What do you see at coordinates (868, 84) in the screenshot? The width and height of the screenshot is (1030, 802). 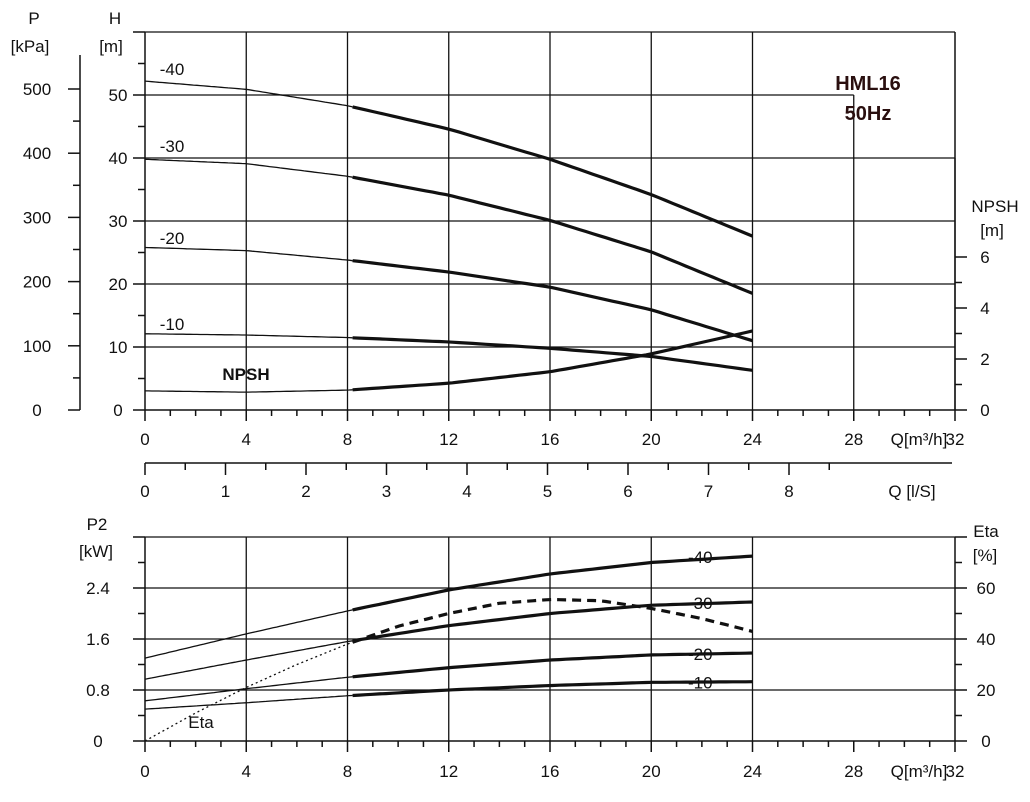 I see `chart-title: HML16` at bounding box center [868, 84].